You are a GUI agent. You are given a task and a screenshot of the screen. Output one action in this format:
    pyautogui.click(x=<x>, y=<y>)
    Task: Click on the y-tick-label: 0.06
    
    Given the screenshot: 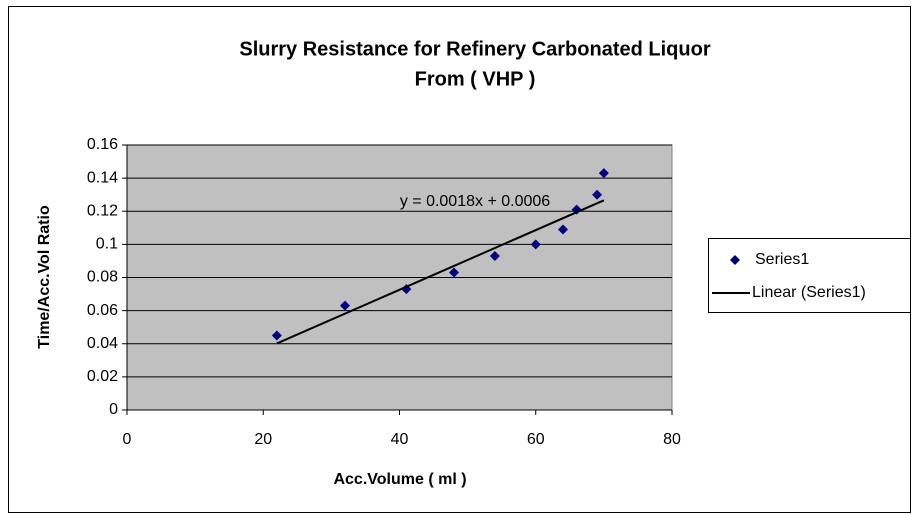 What is the action you would take?
    pyautogui.click(x=102, y=310)
    